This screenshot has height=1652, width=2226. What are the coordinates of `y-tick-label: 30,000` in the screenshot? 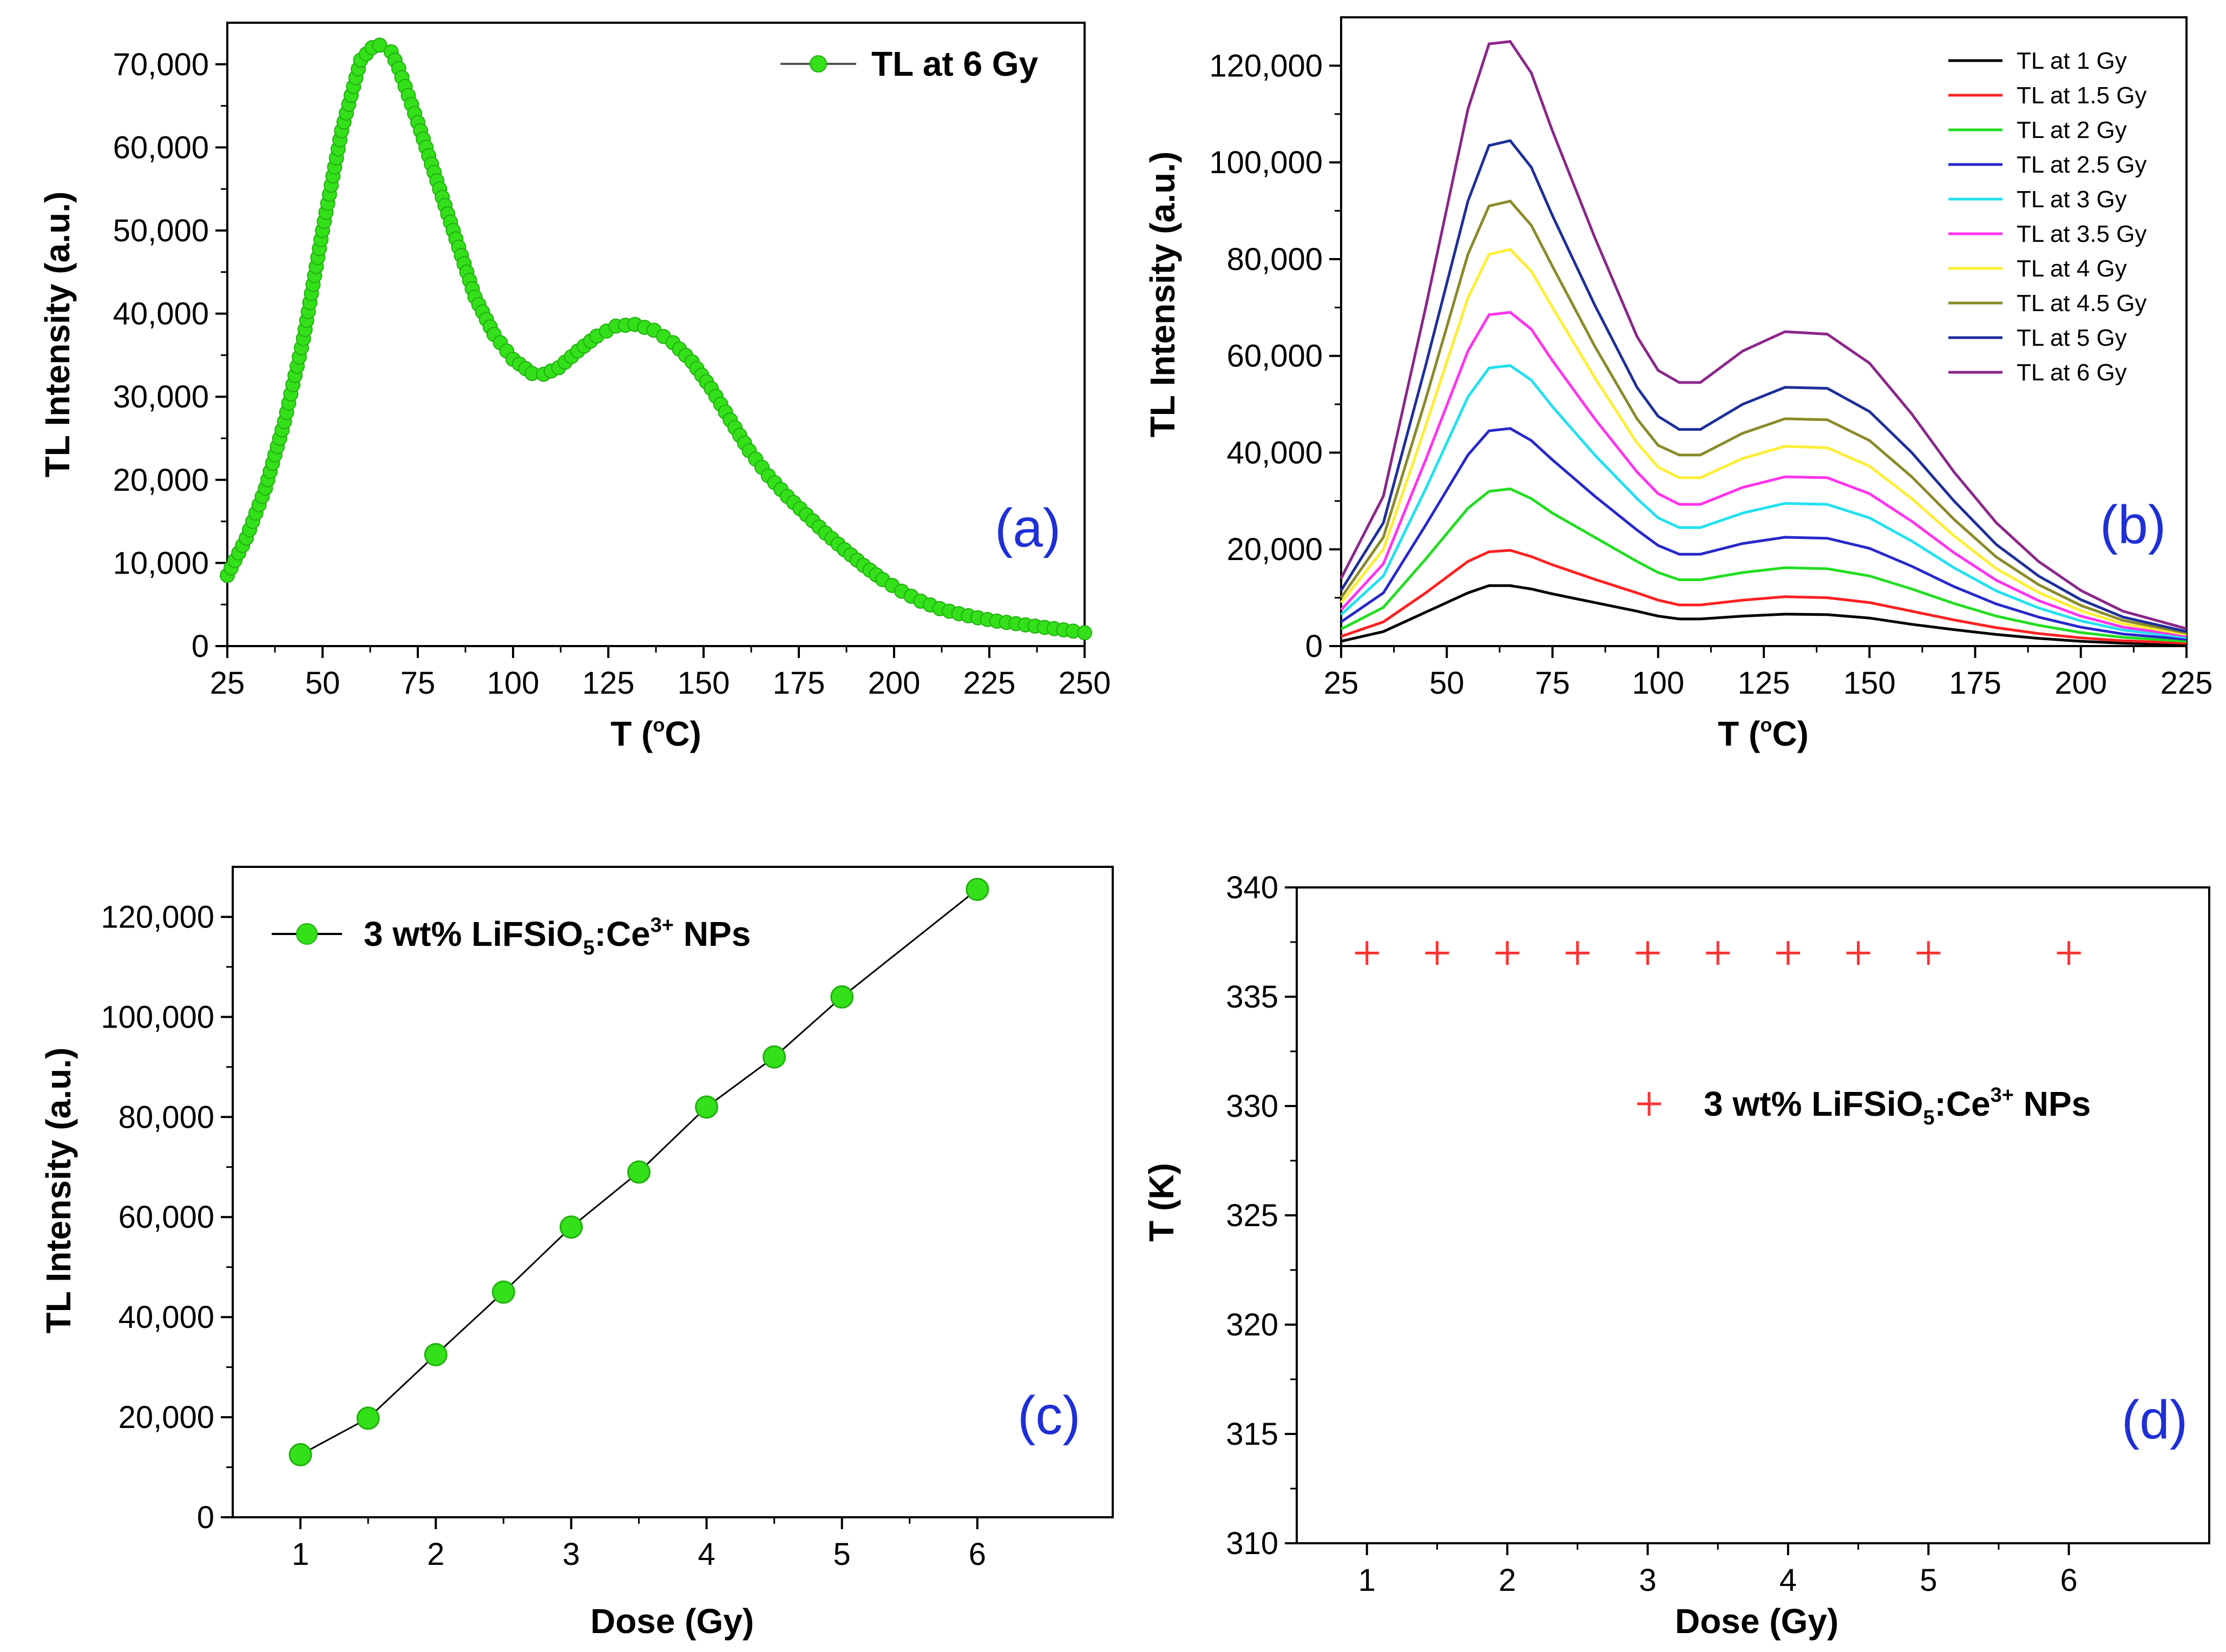 It's located at (161, 396).